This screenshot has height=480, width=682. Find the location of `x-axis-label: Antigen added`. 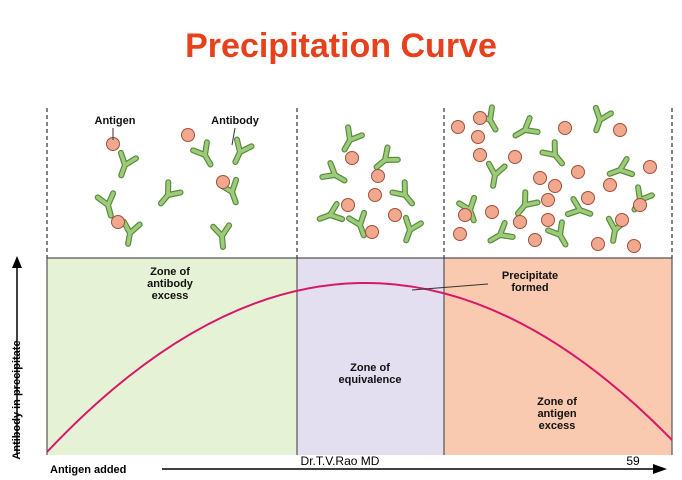

x-axis-label: Antigen added is located at coordinates (88, 470).